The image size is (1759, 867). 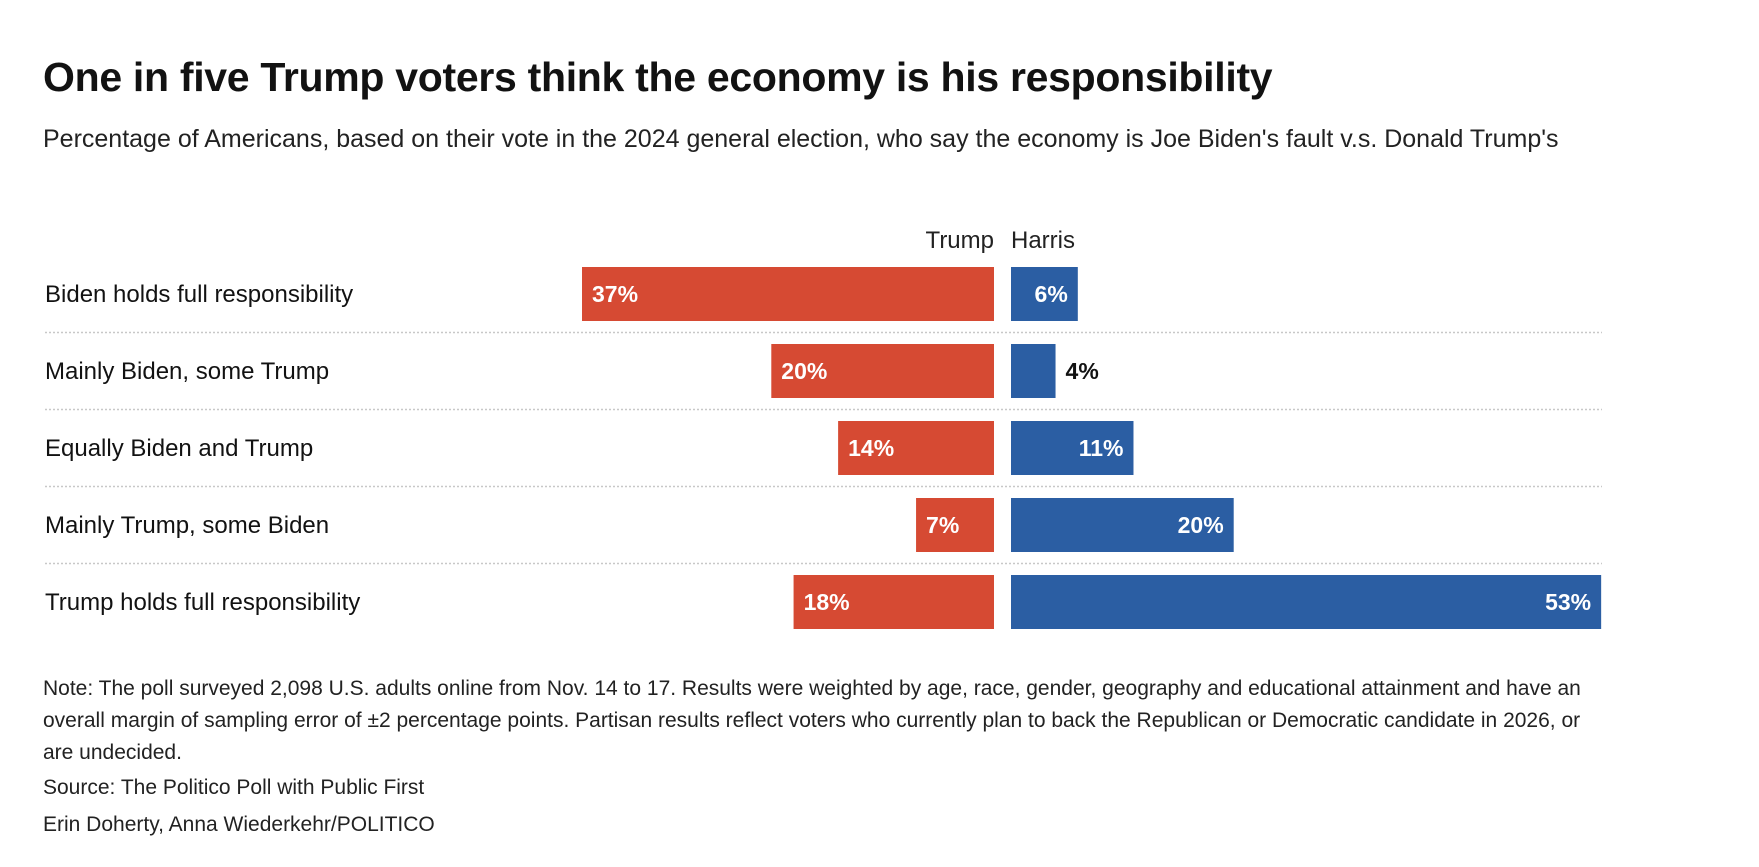 What do you see at coordinates (179, 448) in the screenshot?
I see `category-label: Equally Biden and Trump` at bounding box center [179, 448].